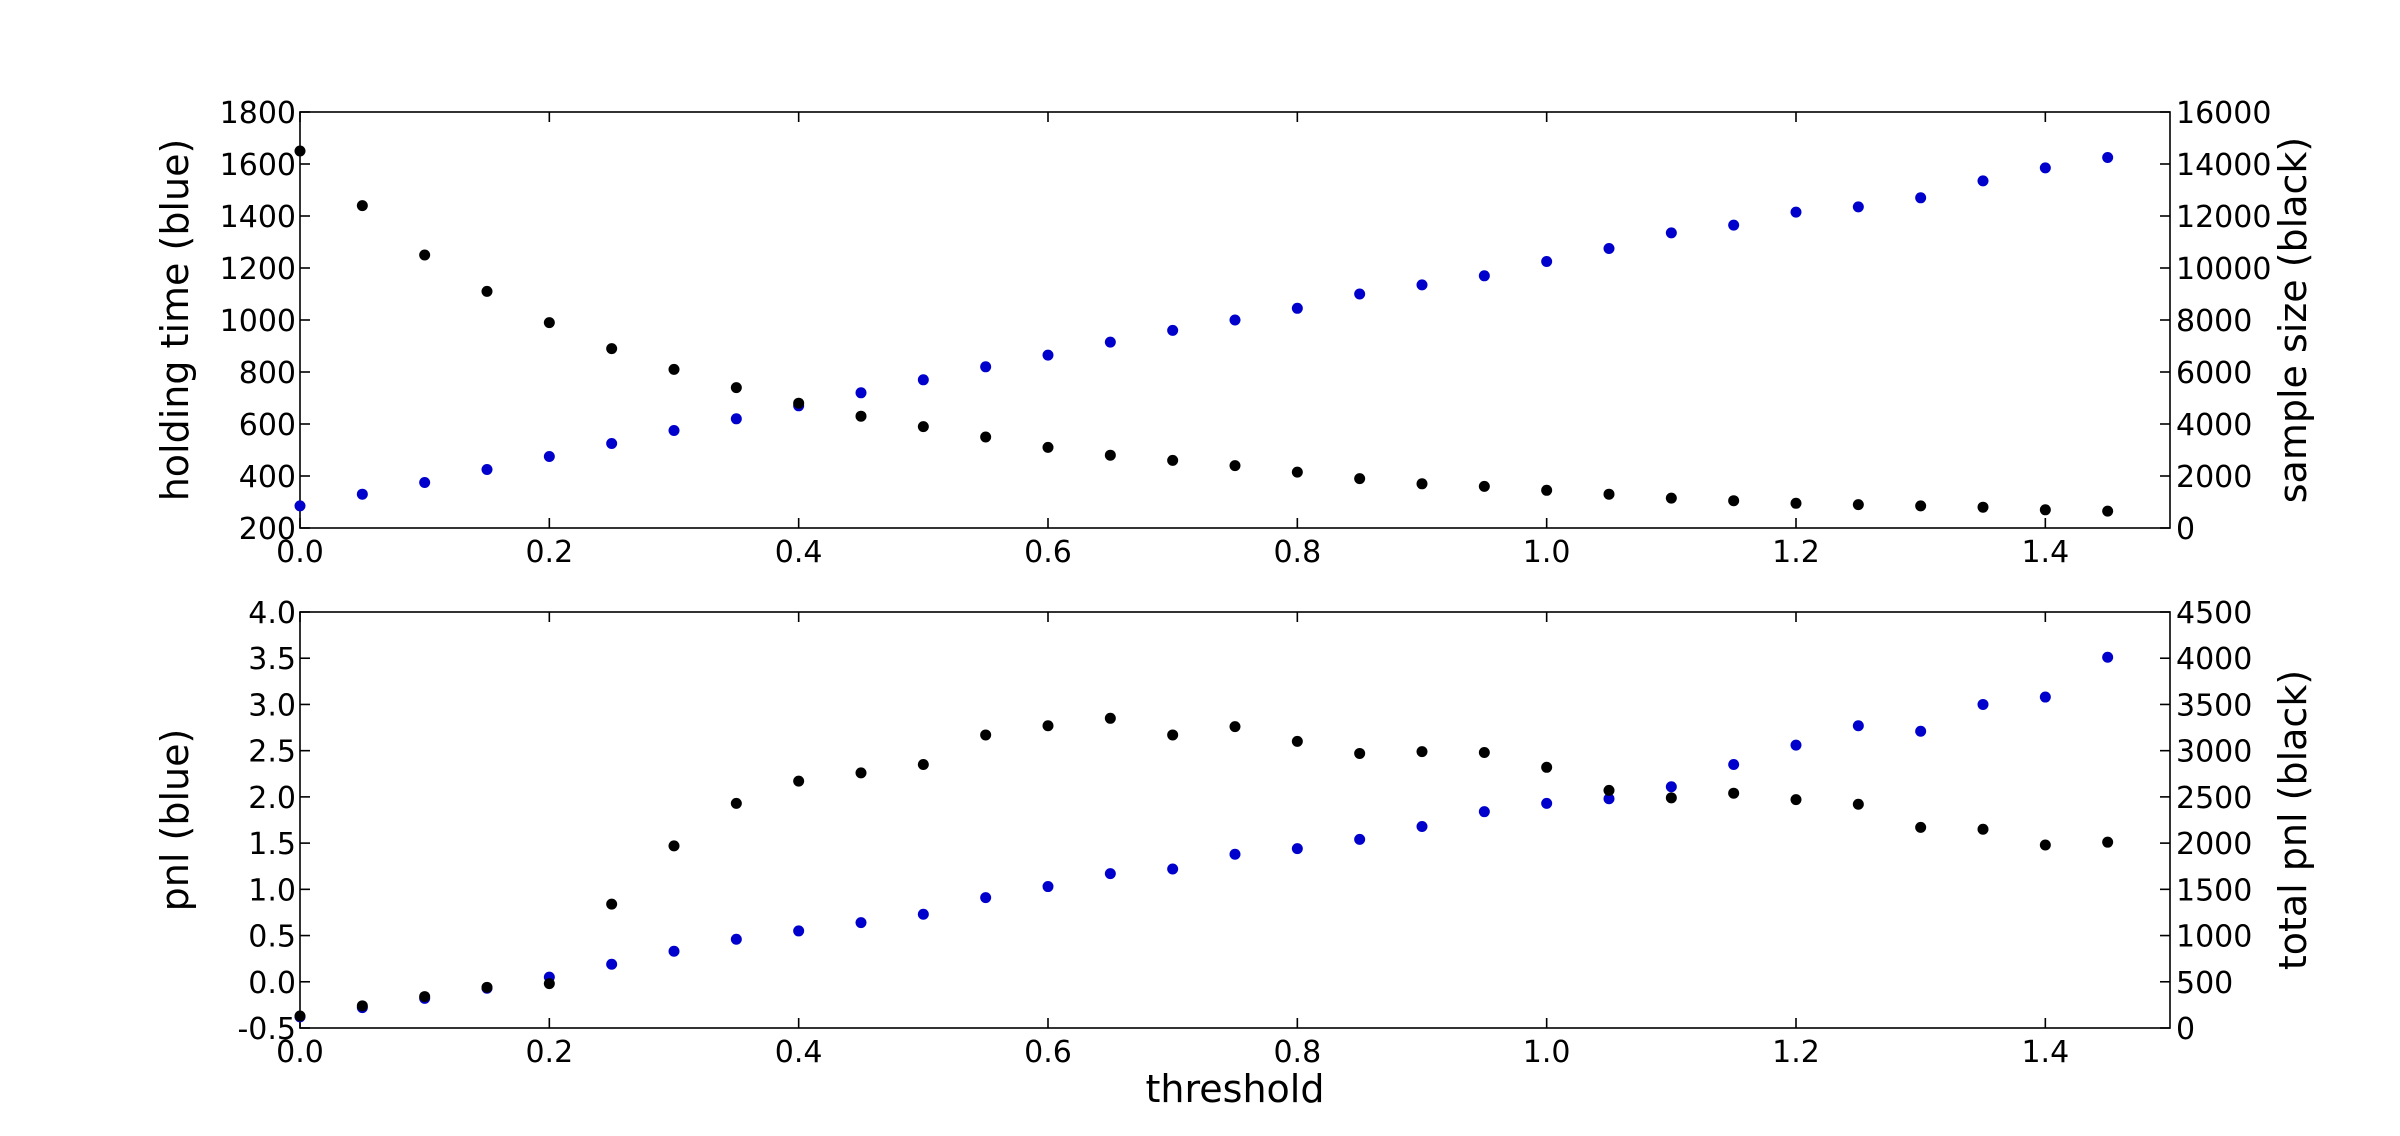  What do you see at coordinates (799, 552) in the screenshot?
I see `x-tick-label: 0.4` at bounding box center [799, 552].